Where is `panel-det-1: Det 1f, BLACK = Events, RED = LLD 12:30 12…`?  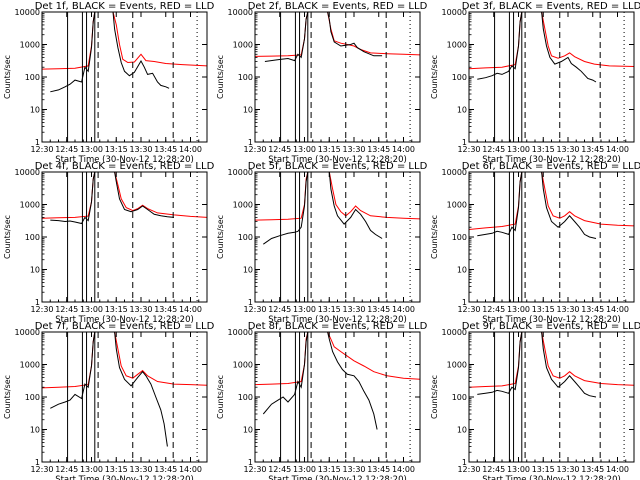
panel-det-1: Det 1f, BLACK = Events, RED = LLD 12:30 12… is located at coordinates (109, 83).